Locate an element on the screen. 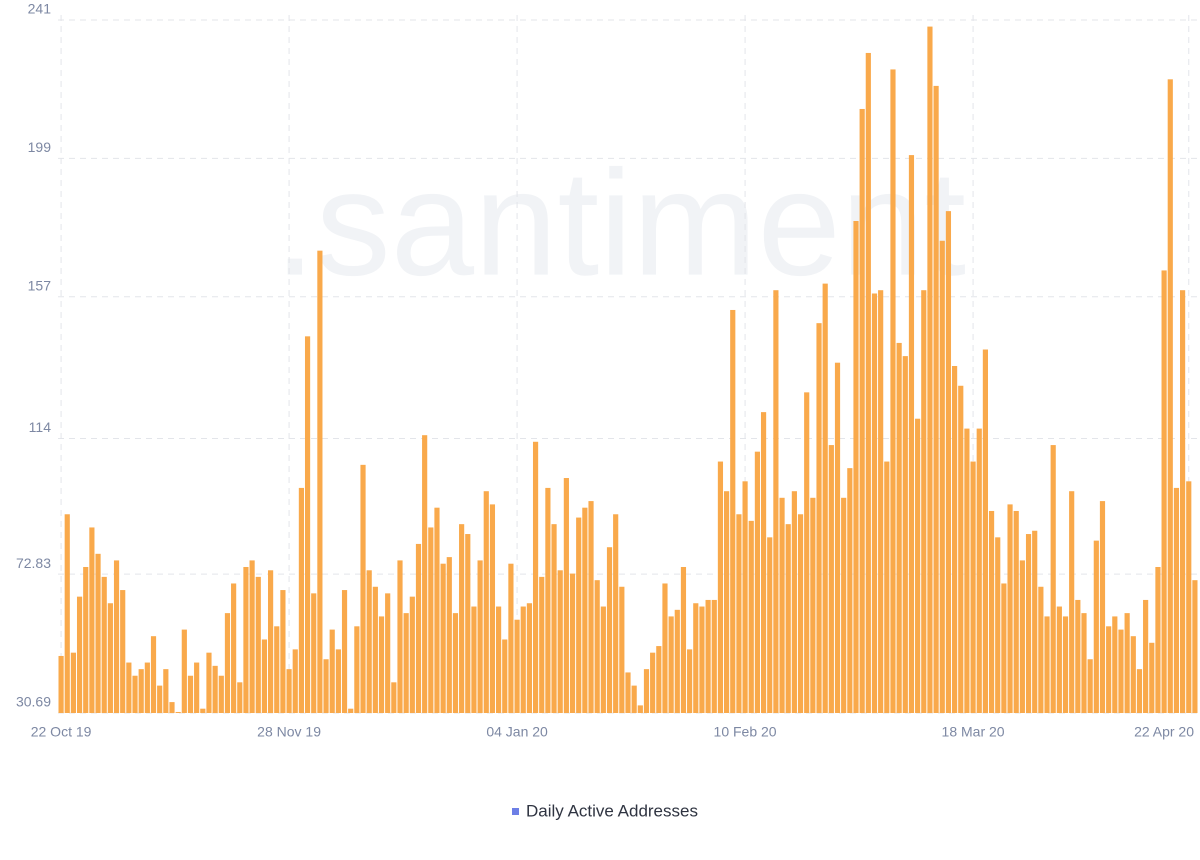 The image size is (1200, 860). y-tick-label: 199 is located at coordinates (40, 147).